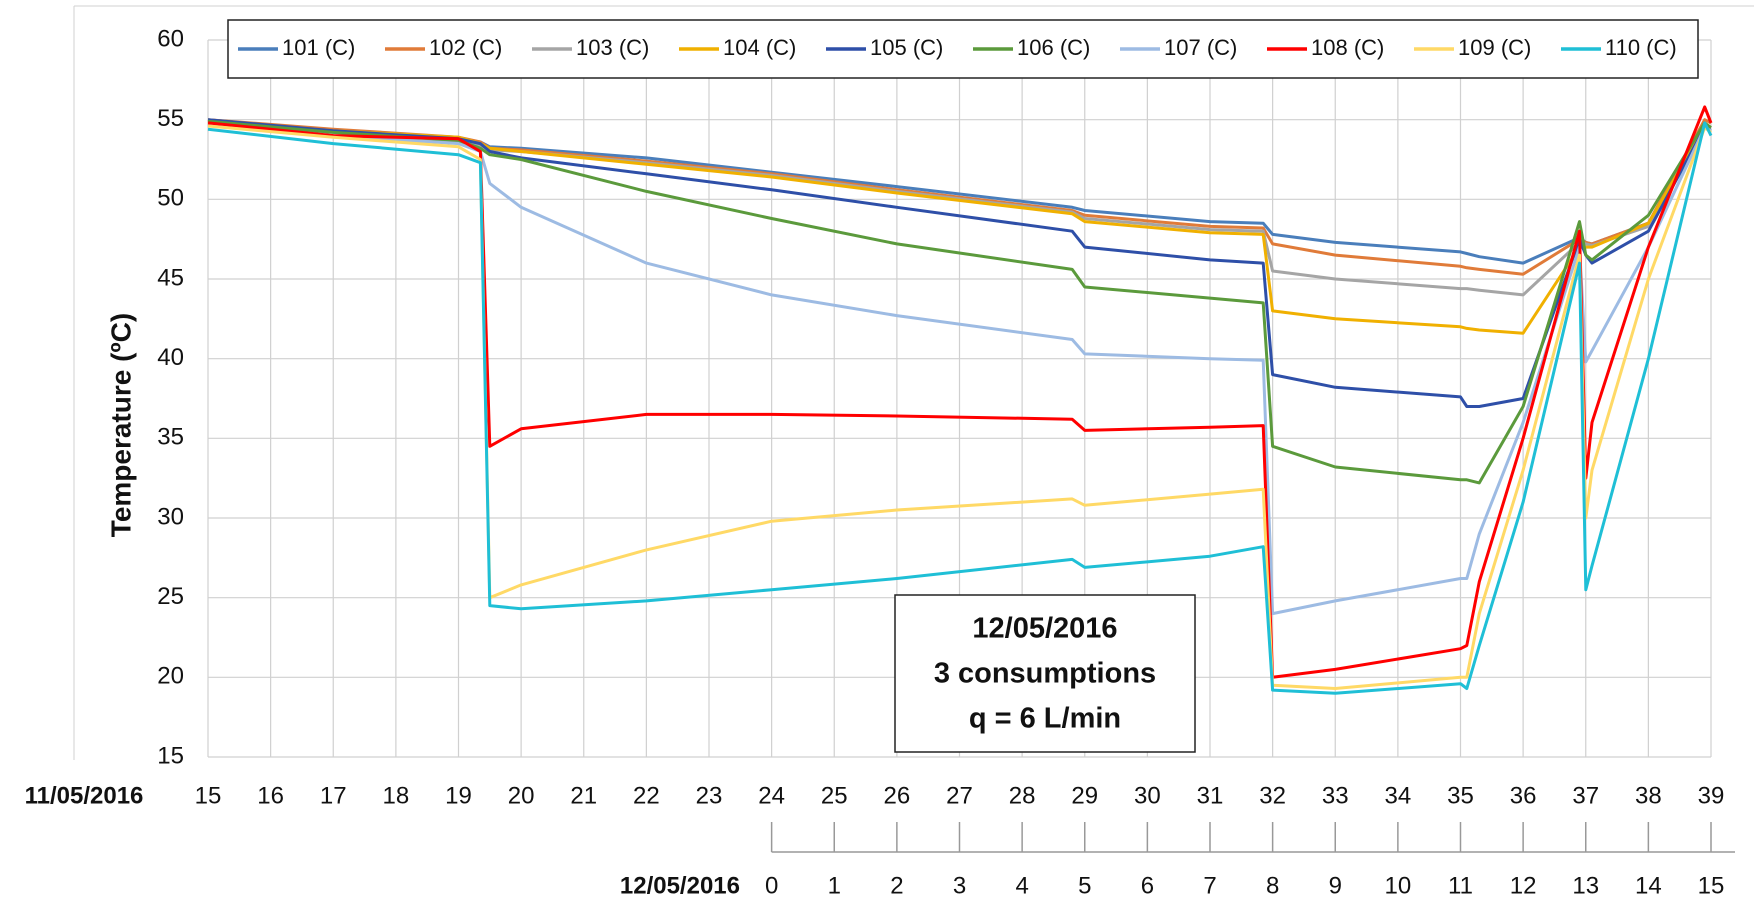 This screenshot has width=1754, height=904. I want to click on x2-tick-label: 12, so click(1523, 885).